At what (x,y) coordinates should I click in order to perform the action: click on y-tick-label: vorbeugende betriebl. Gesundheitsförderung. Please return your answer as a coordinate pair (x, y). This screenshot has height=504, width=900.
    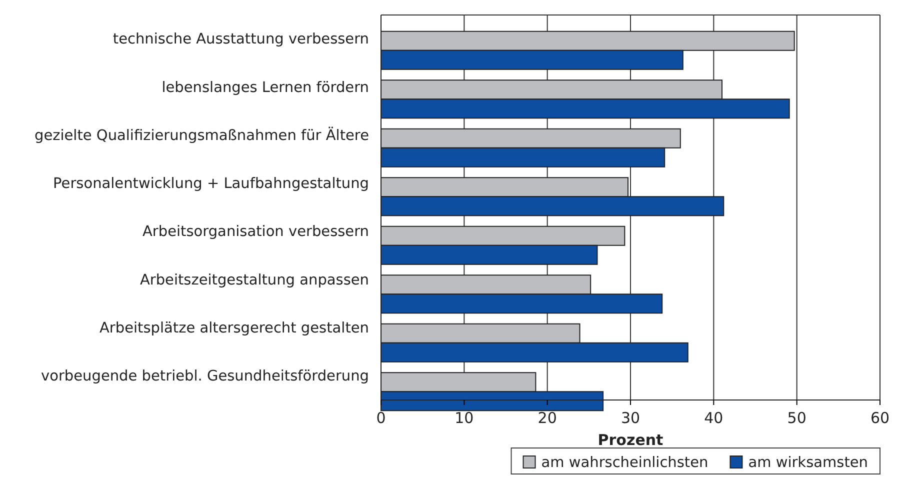
    Looking at the image, I should click on (205, 376).